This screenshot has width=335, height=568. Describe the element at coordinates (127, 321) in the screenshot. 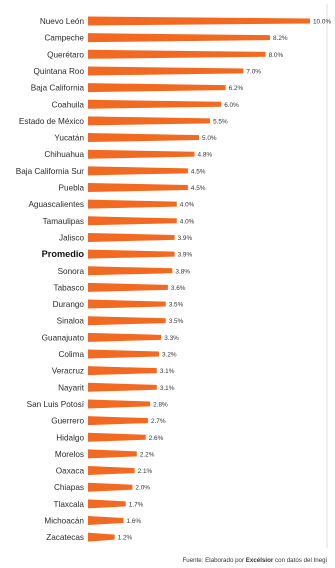

I see `bar-sinaloa` at that location.